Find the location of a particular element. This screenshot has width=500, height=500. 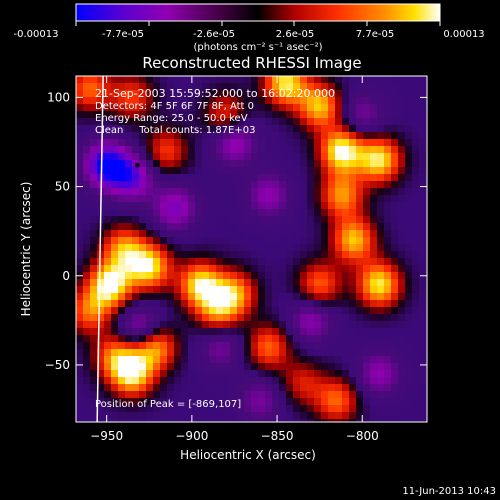

colorbar-tick-label: 0.00013 is located at coordinates (463, 34).